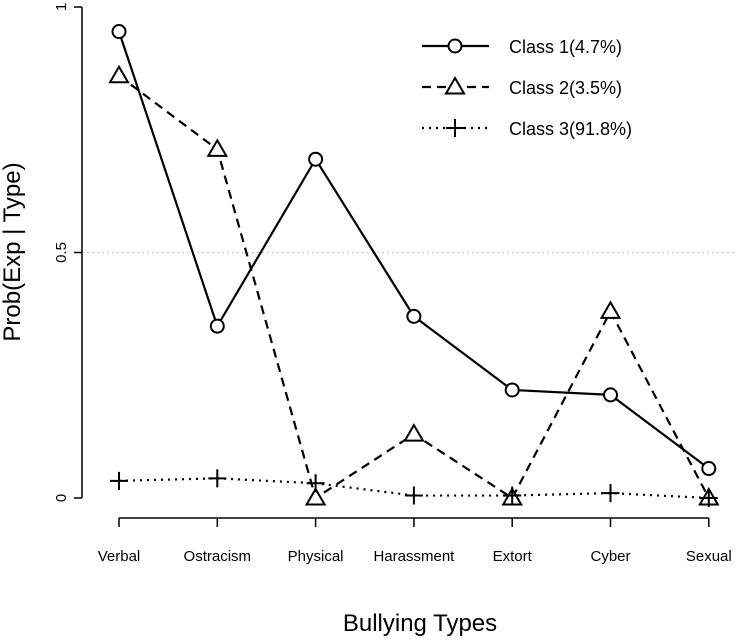 The image size is (736, 641). Describe the element at coordinates (61, 7) in the screenshot. I see `y-tick-label: 1` at that location.